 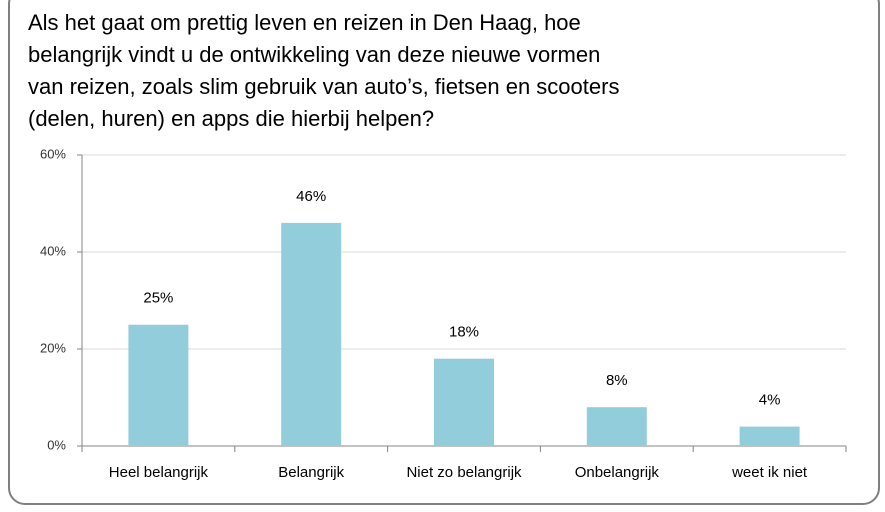 I want to click on y-tick-label: 60%, so click(x=53, y=153).